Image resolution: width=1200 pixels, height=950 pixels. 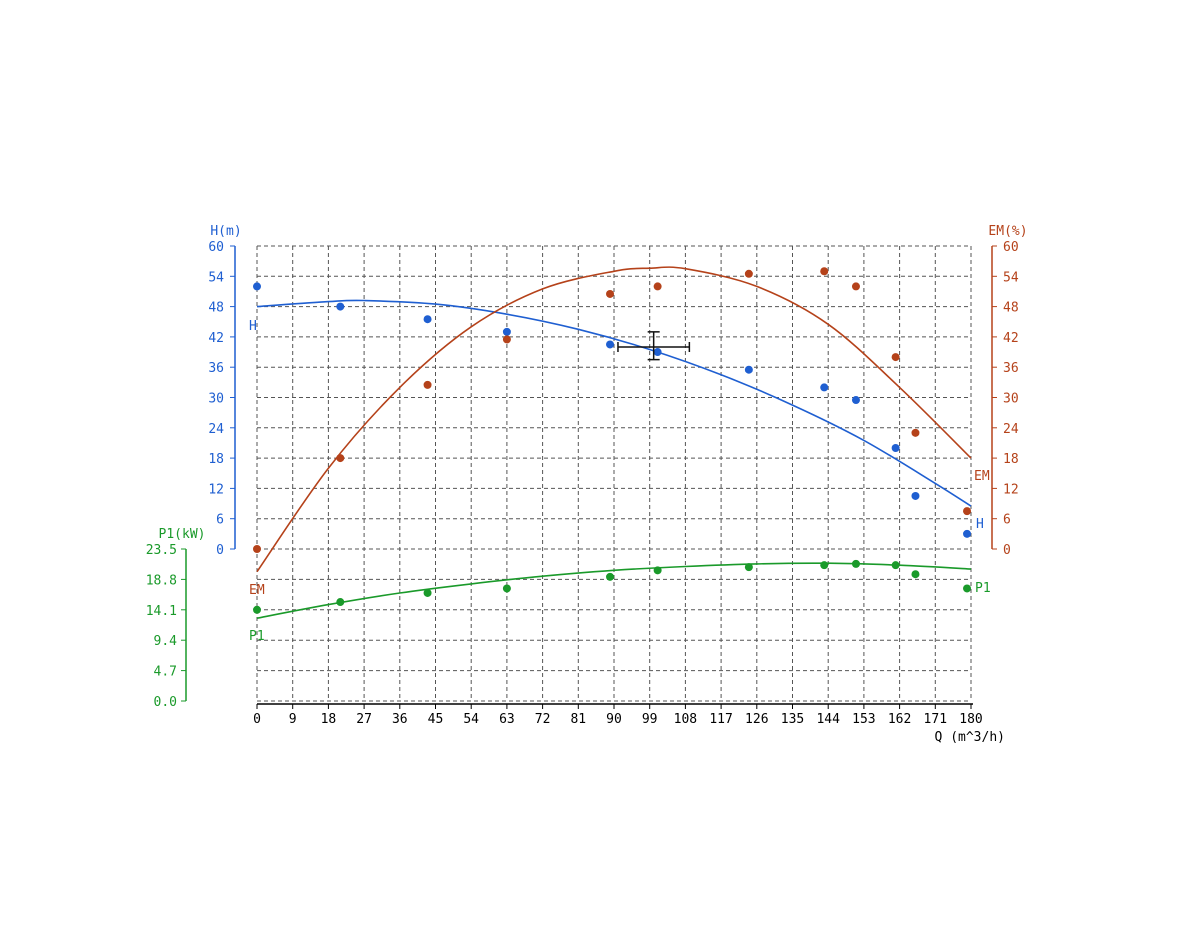 What do you see at coordinates (685, 719) in the screenshot?
I see `x-tick-label: 108` at bounding box center [685, 719].